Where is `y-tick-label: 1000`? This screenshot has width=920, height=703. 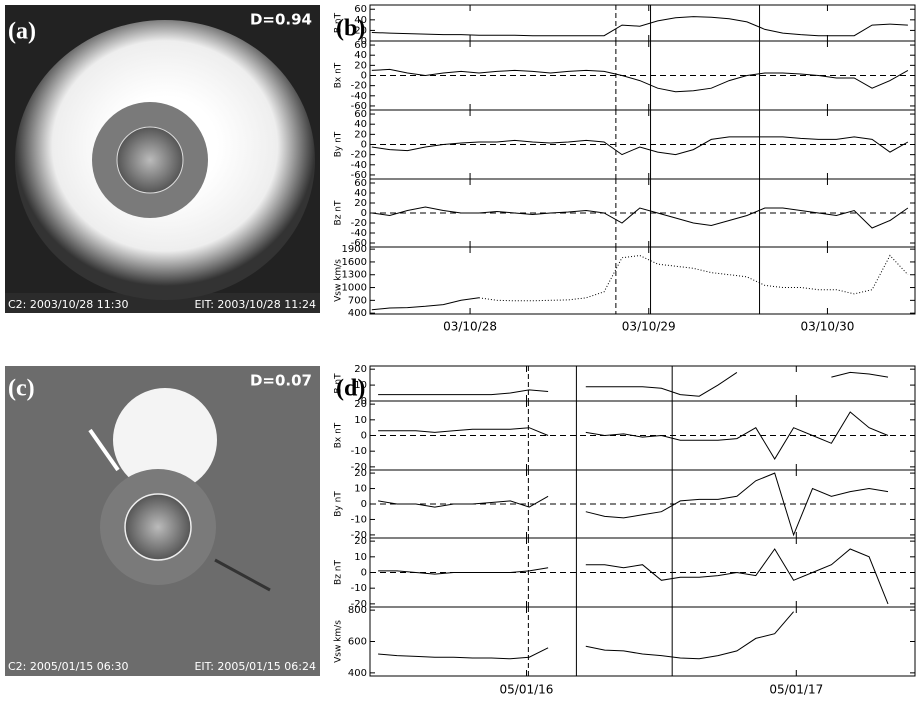 y-tick-label: 1000 is located at coordinates (354, 288).